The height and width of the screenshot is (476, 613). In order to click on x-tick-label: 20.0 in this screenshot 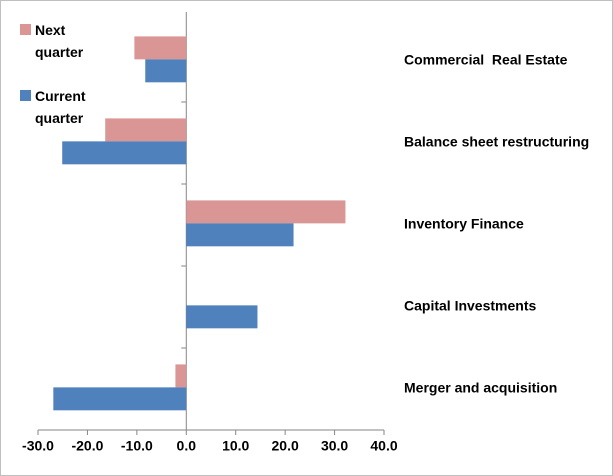, I will do `click(285, 446)`.